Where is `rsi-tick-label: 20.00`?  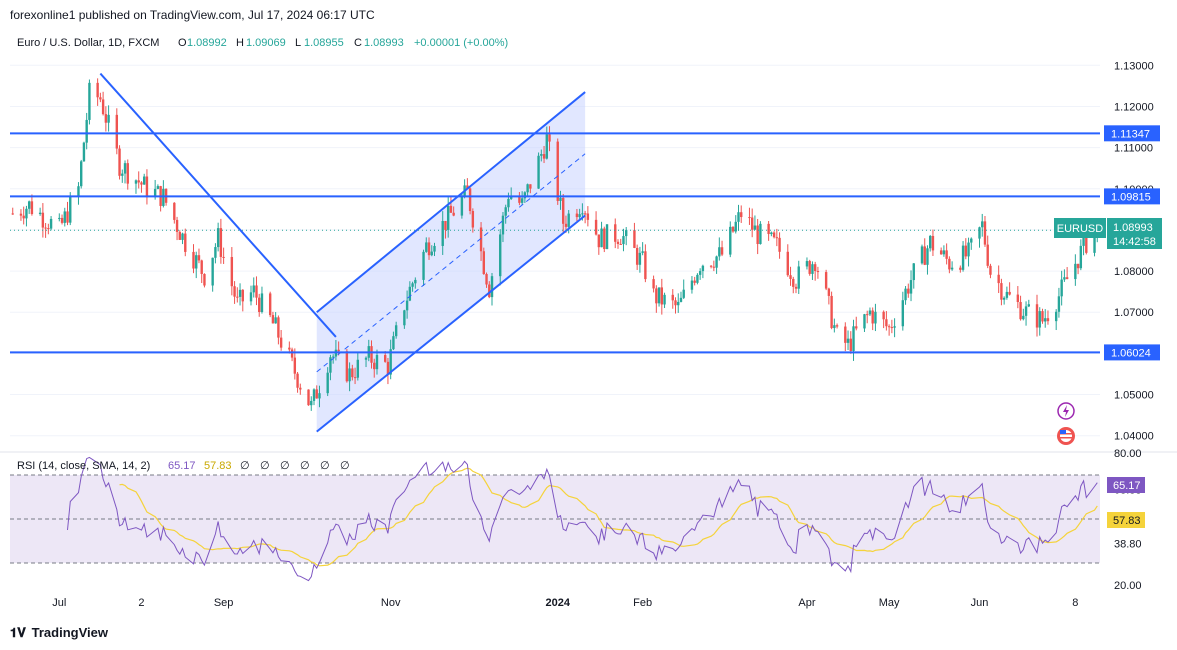
rsi-tick-label: 20.00 is located at coordinates (1128, 586).